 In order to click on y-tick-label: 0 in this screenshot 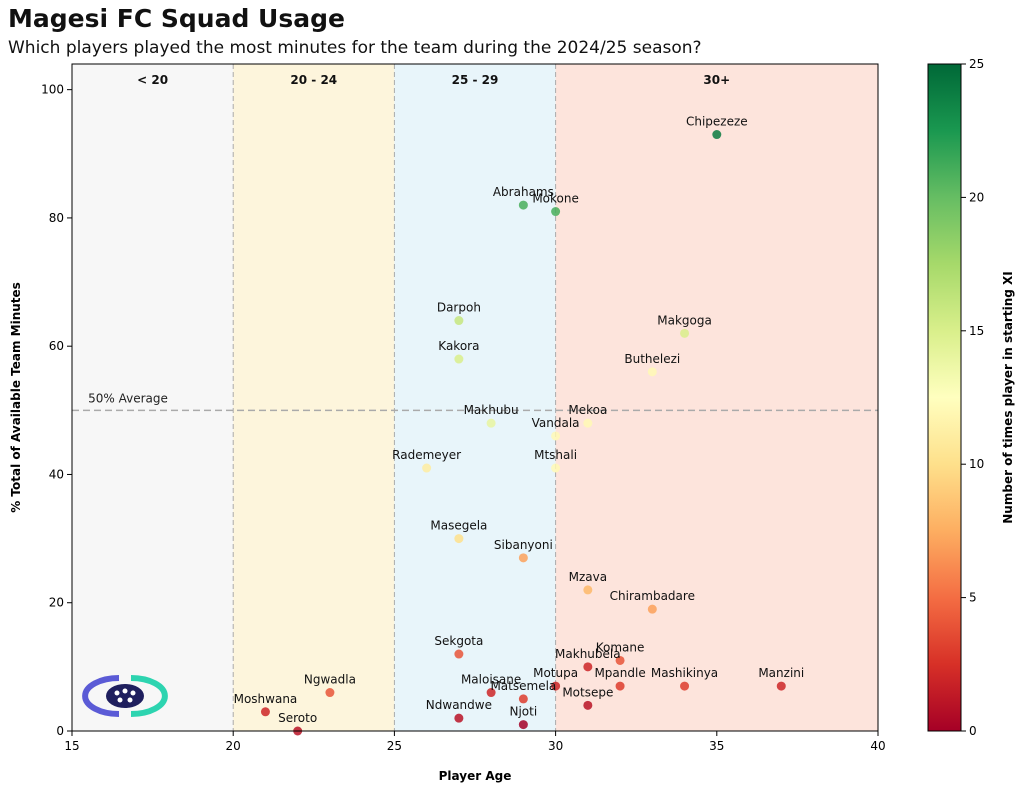, I will do `click(60, 731)`.